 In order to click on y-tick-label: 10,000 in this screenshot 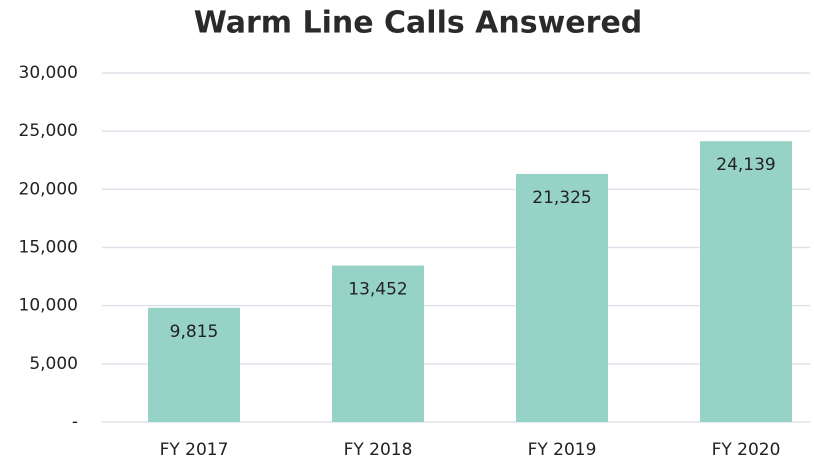, I will do `click(48, 306)`.